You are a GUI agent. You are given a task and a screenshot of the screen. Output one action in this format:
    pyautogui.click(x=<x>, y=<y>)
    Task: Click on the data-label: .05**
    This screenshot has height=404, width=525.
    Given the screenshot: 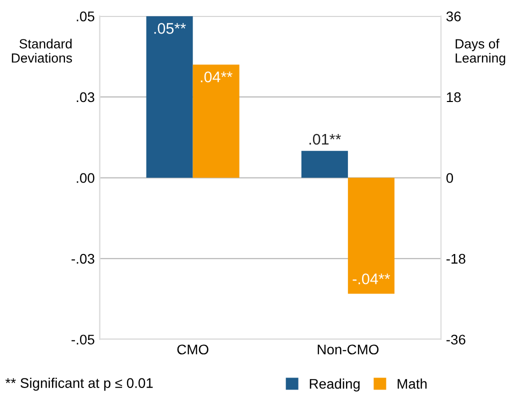 What is the action you would take?
    pyautogui.click(x=170, y=28)
    